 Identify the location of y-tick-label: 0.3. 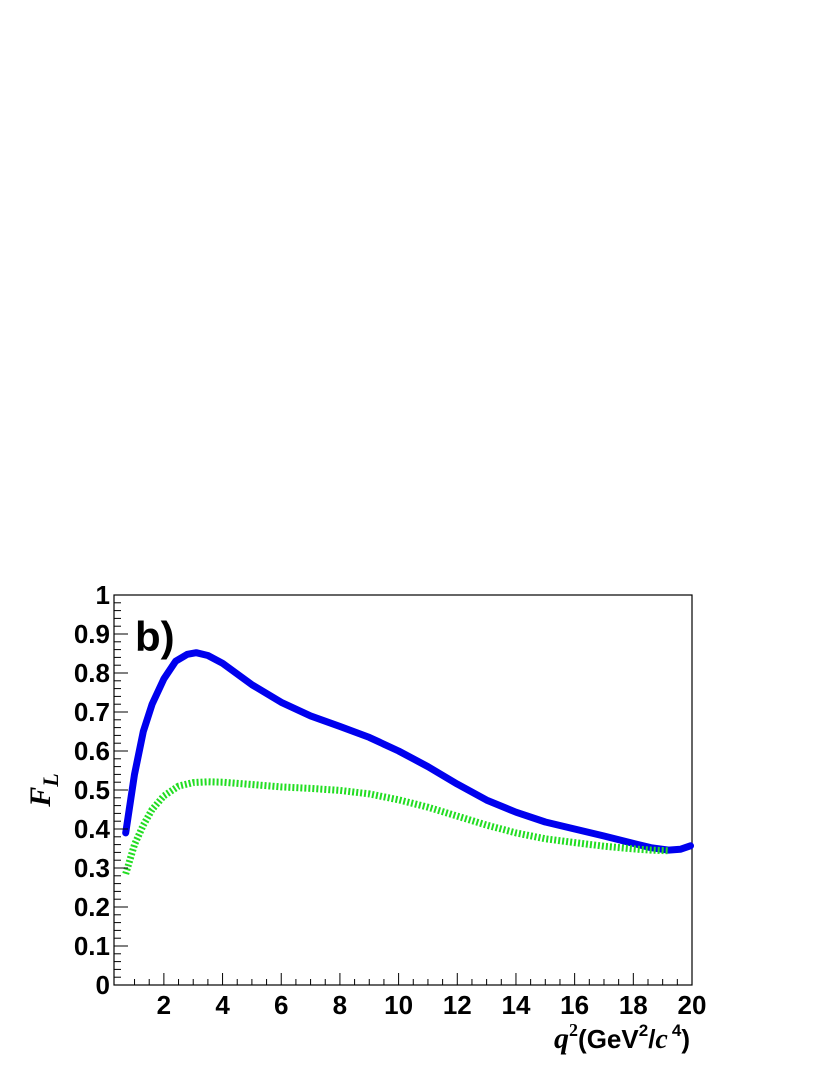
(92, 868).